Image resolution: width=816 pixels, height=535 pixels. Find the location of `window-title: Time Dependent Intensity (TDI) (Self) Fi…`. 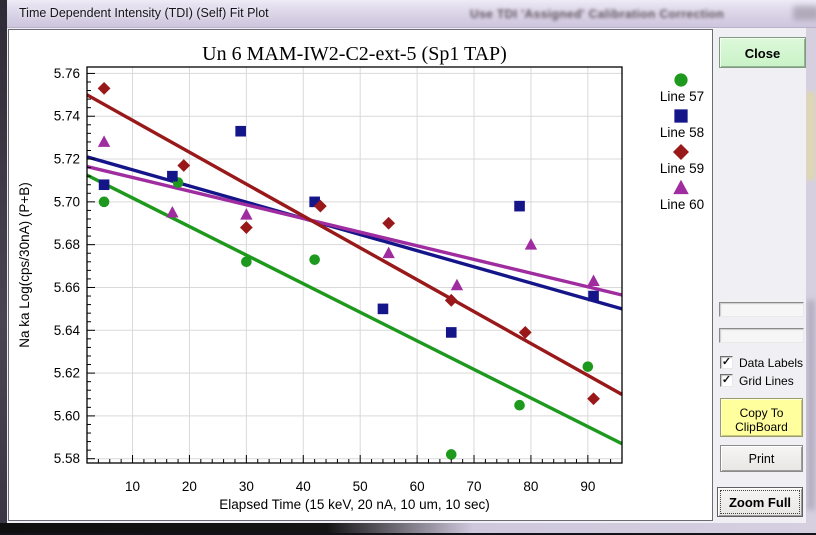

window-title: Time Dependent Intensity (TDI) (Self) Fi… is located at coordinates (144, 13).